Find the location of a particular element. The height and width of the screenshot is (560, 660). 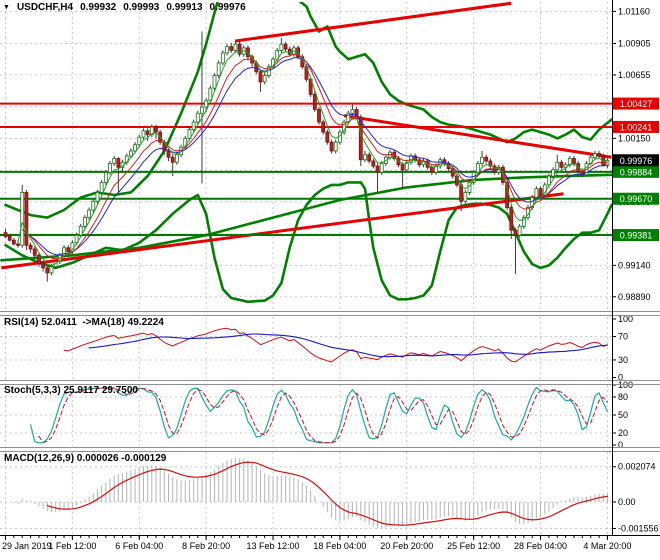

svg-text: 0.00 is located at coordinates (627, 502).